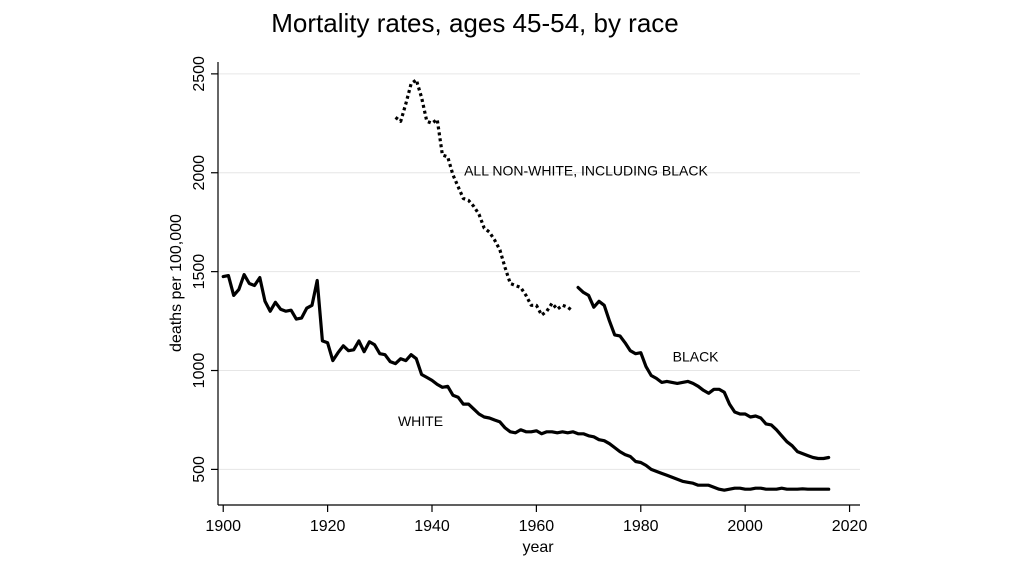 The image size is (1024, 576). What do you see at coordinates (199, 469) in the screenshot?
I see `y-tick-label-500: 500` at bounding box center [199, 469].